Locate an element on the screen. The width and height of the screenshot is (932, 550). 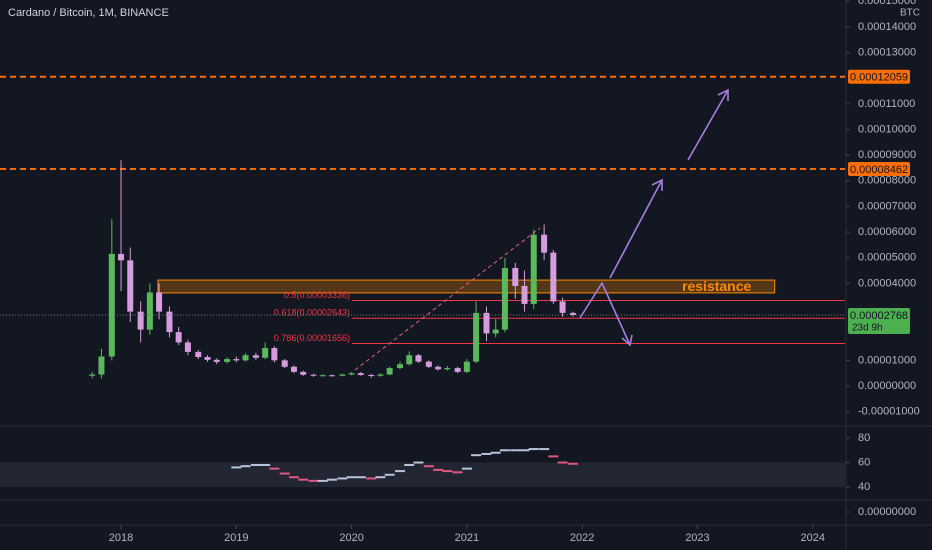
fib-label: 0.618(0.00002643) is located at coordinates (312, 313).